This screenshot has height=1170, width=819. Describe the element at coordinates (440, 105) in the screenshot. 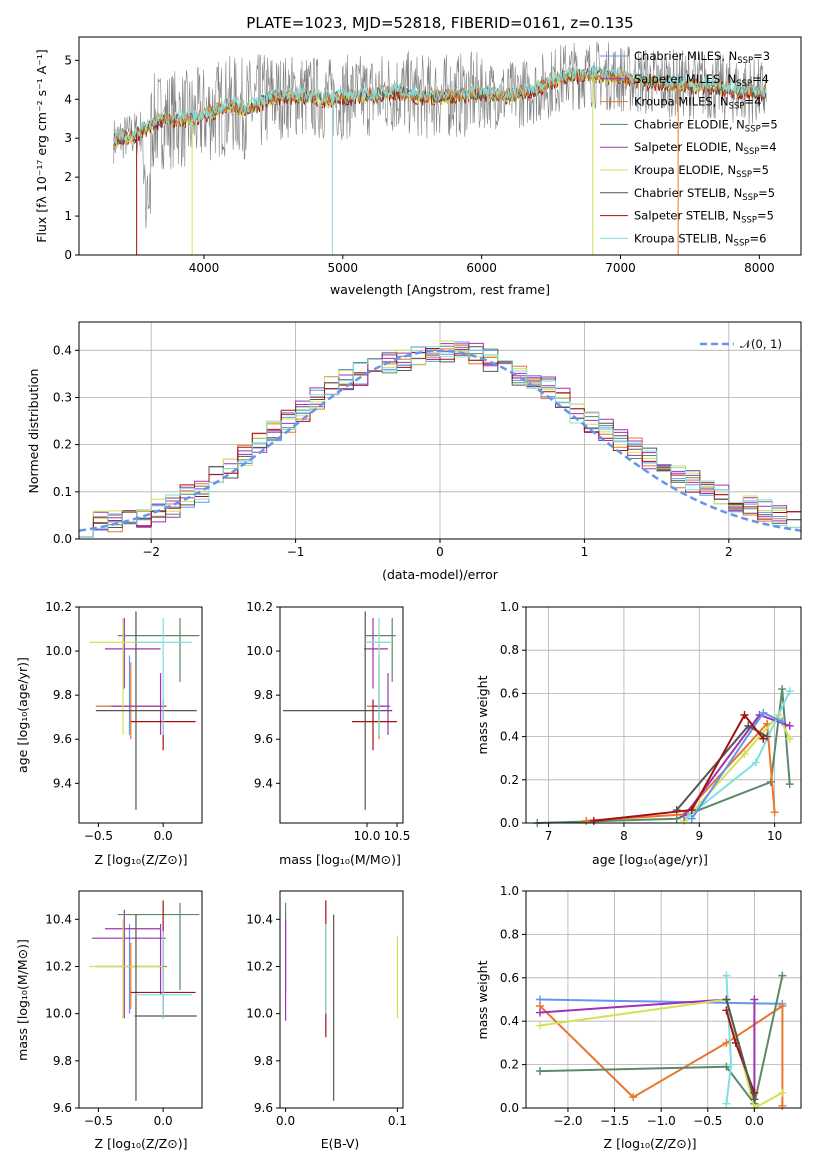

I see `model-spectrum-line` at that location.